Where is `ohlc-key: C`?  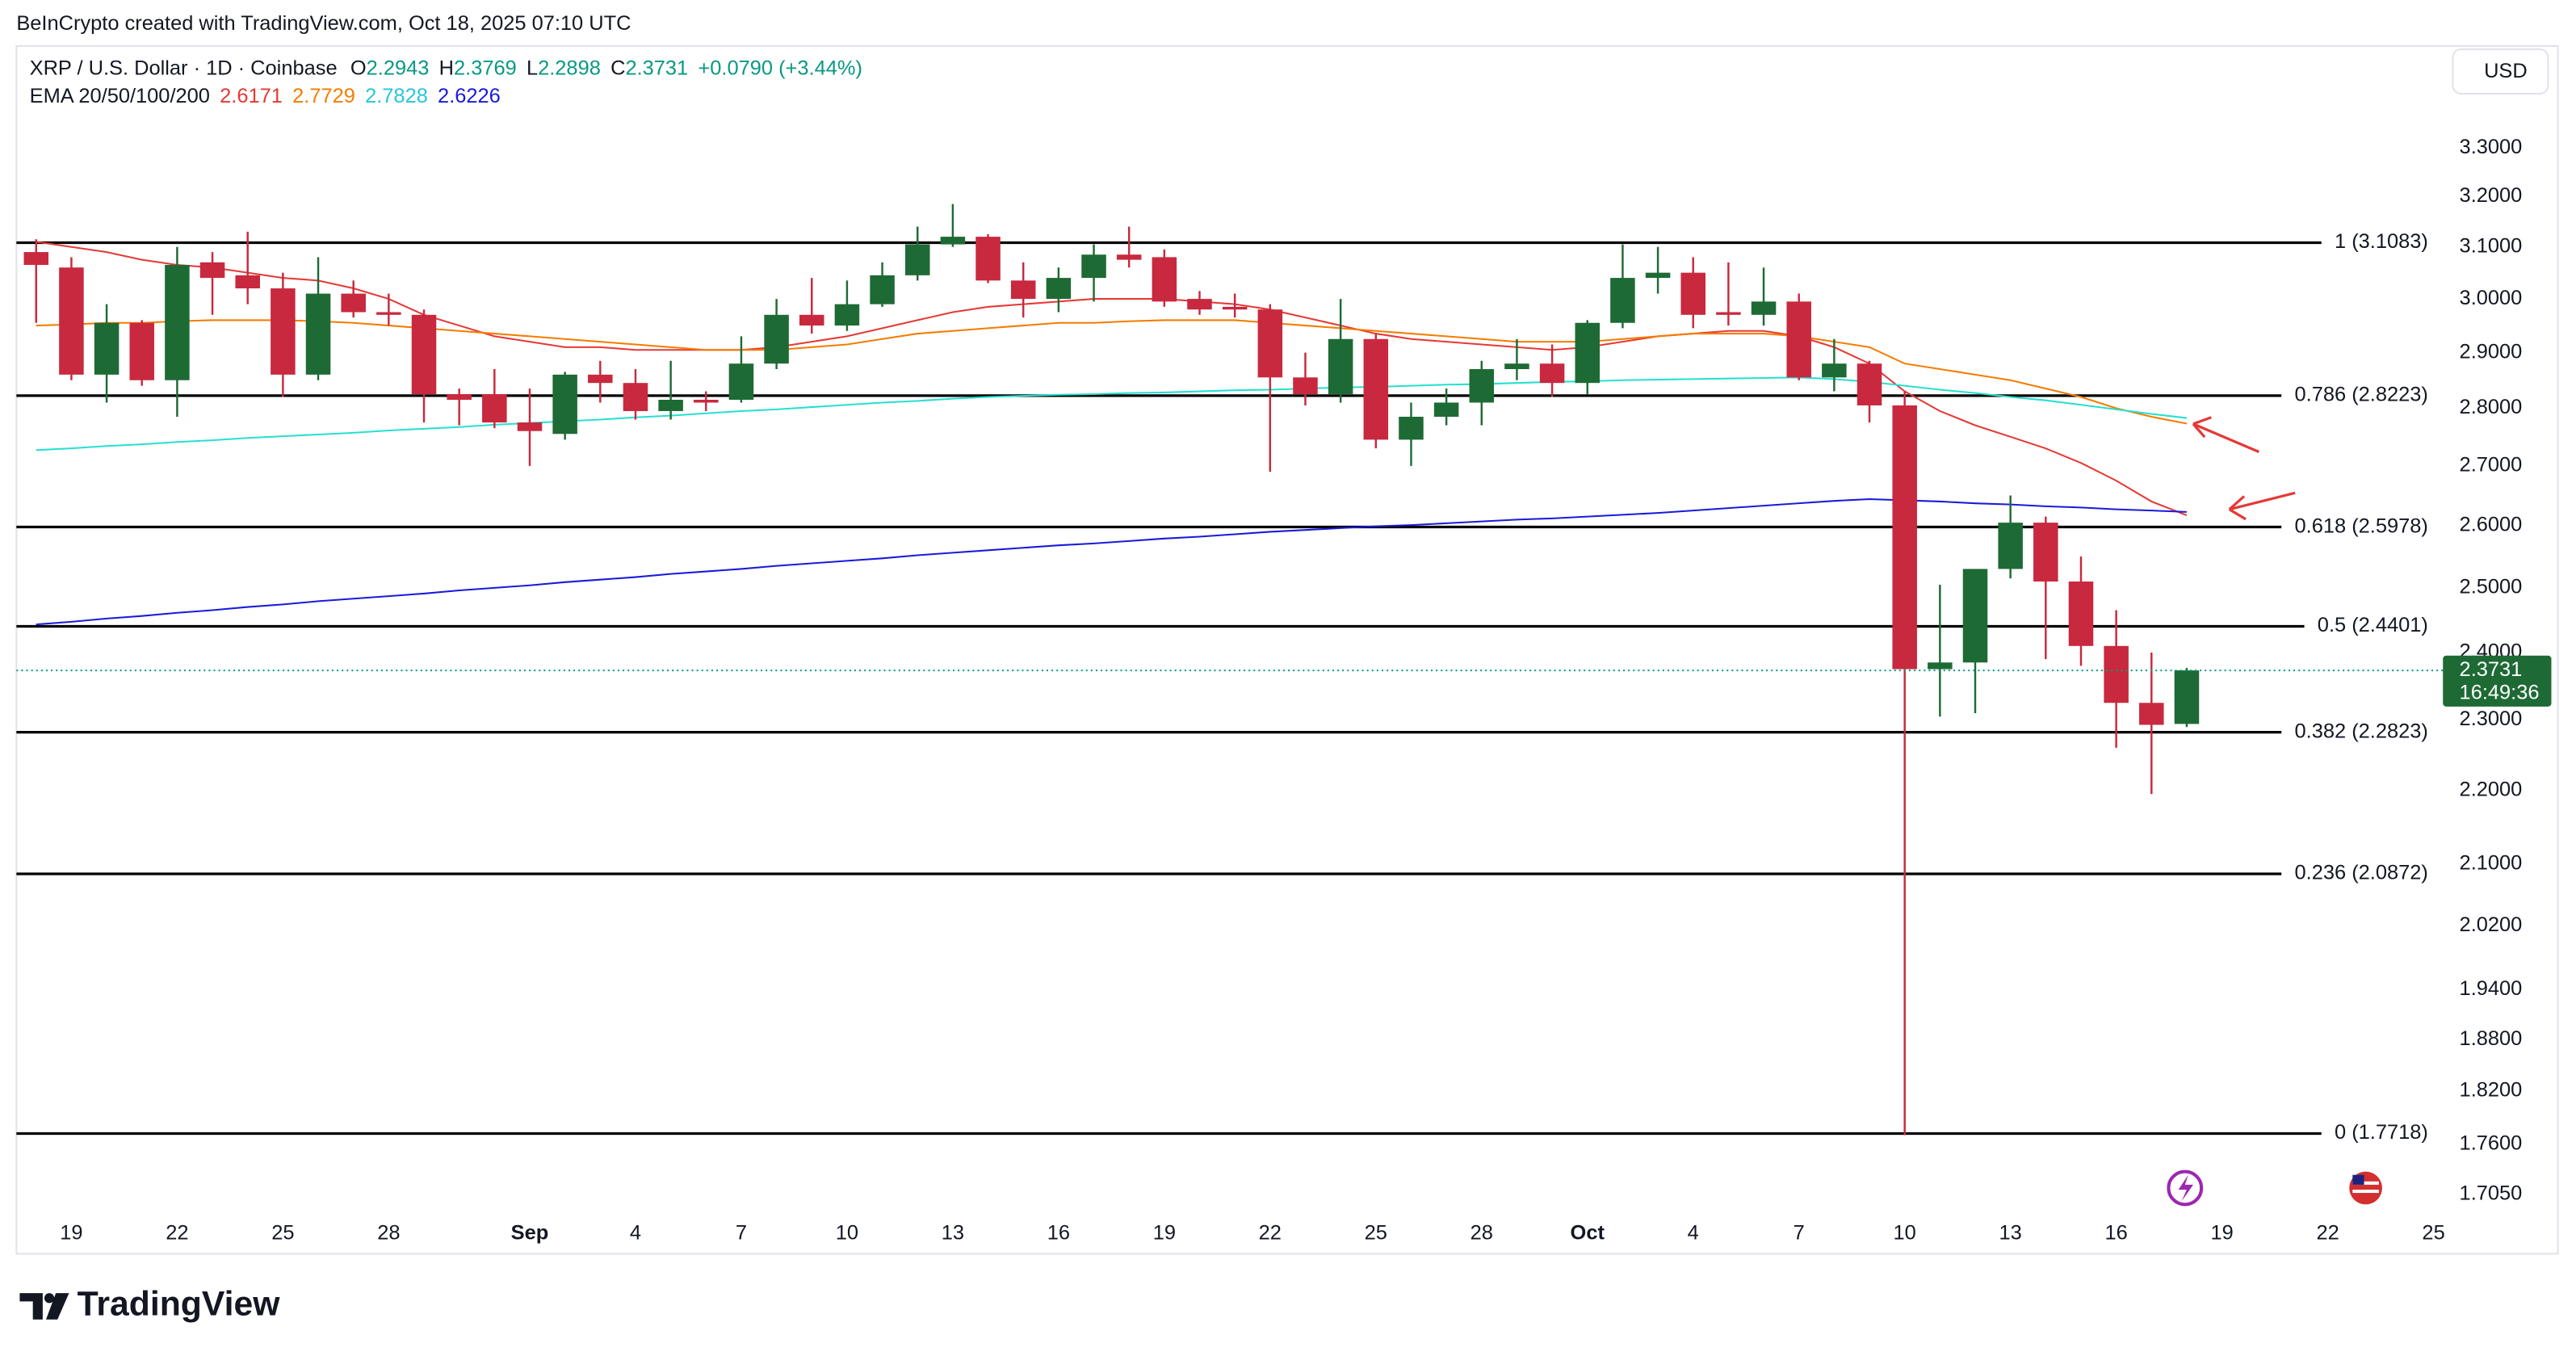 ohlc-key: C is located at coordinates (617, 68).